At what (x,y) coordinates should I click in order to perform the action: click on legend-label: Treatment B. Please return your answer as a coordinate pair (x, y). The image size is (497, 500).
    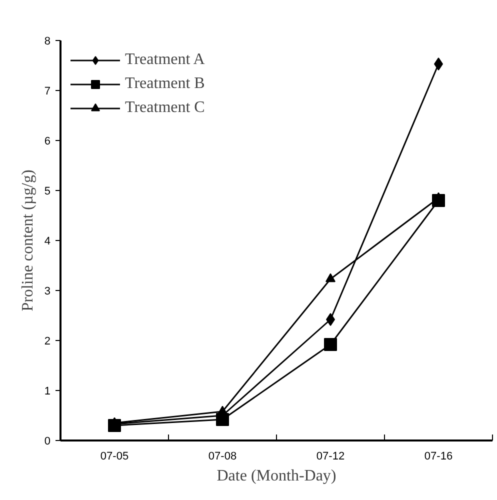
    Looking at the image, I should click on (165, 84).